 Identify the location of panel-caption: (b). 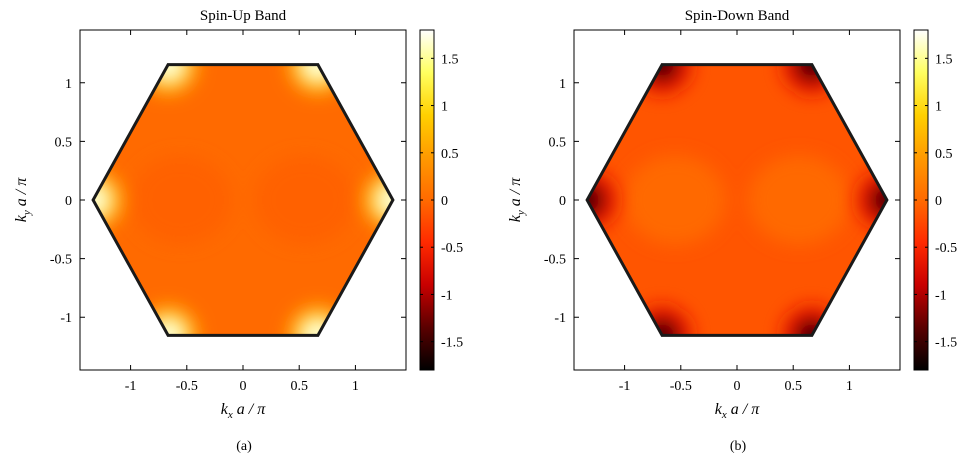
(738, 446).